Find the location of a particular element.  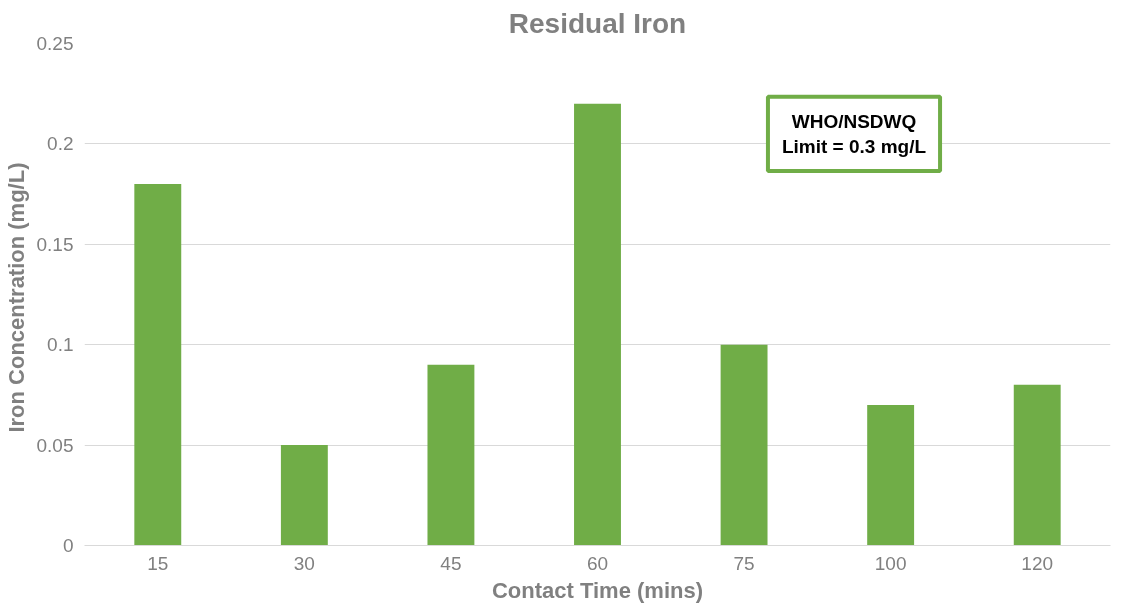

x-tick-label: 45 is located at coordinates (451, 563).